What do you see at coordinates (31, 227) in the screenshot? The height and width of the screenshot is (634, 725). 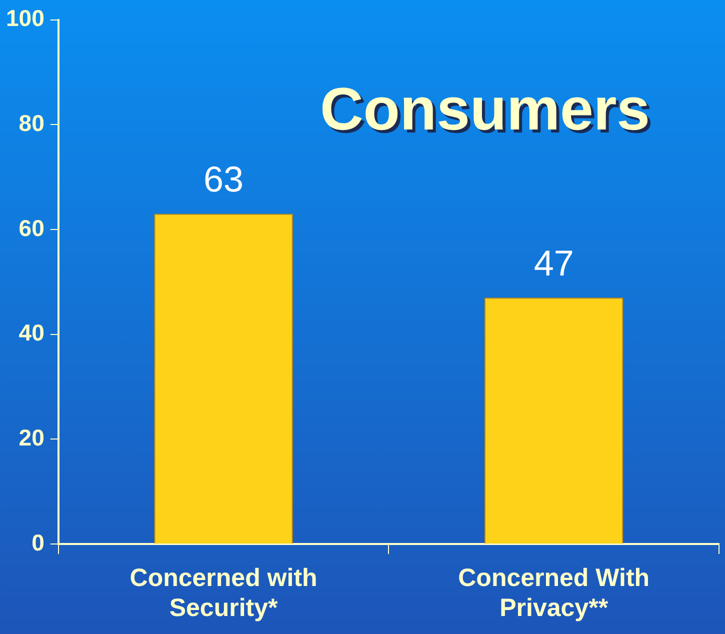 I see `y-tick-label: 60` at bounding box center [31, 227].